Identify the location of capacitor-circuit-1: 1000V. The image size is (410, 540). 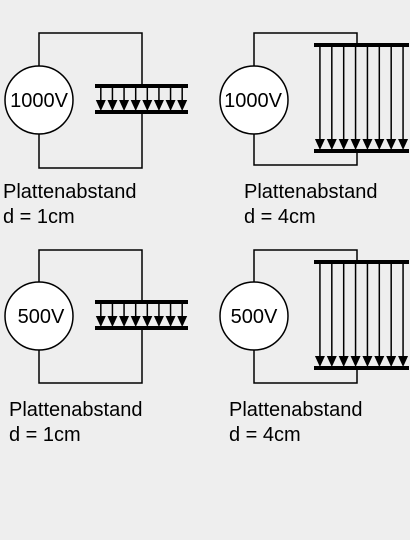
(96, 100).